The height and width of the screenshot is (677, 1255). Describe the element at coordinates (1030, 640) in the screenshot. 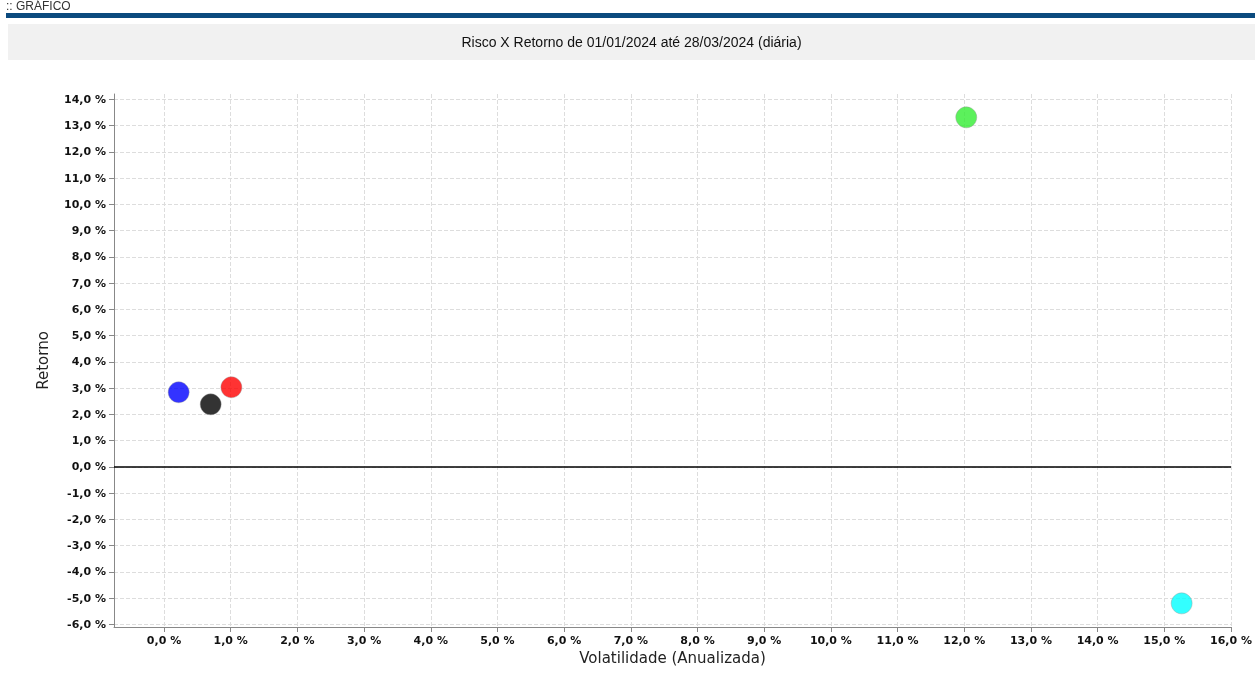

I see `x-tick-label: 13,0 %` at that location.